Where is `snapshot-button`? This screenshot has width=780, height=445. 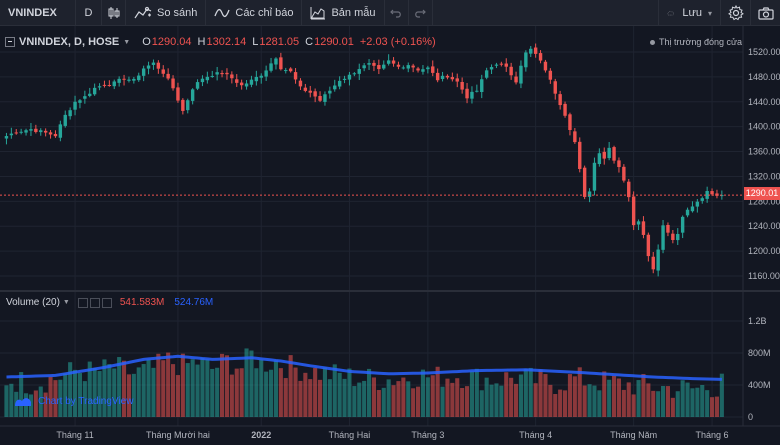
snapshot-button is located at coordinates (765, 13).